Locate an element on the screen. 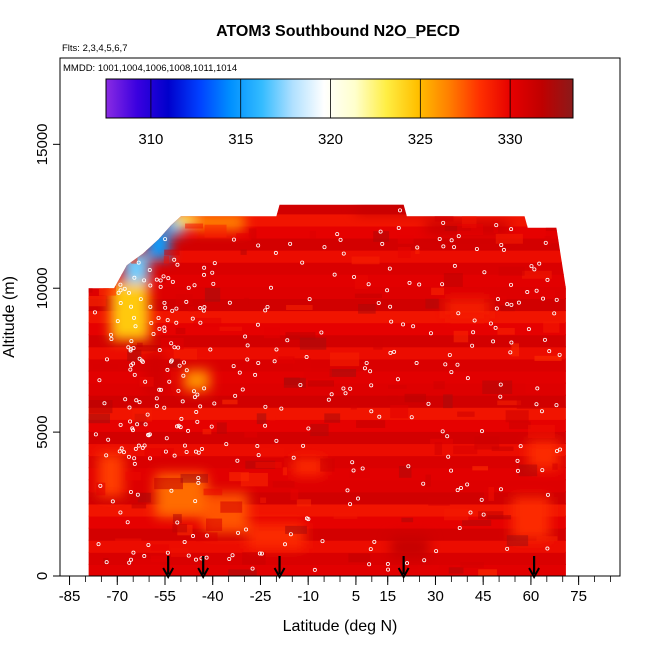  flight-arrow is located at coordinates (279, 568).